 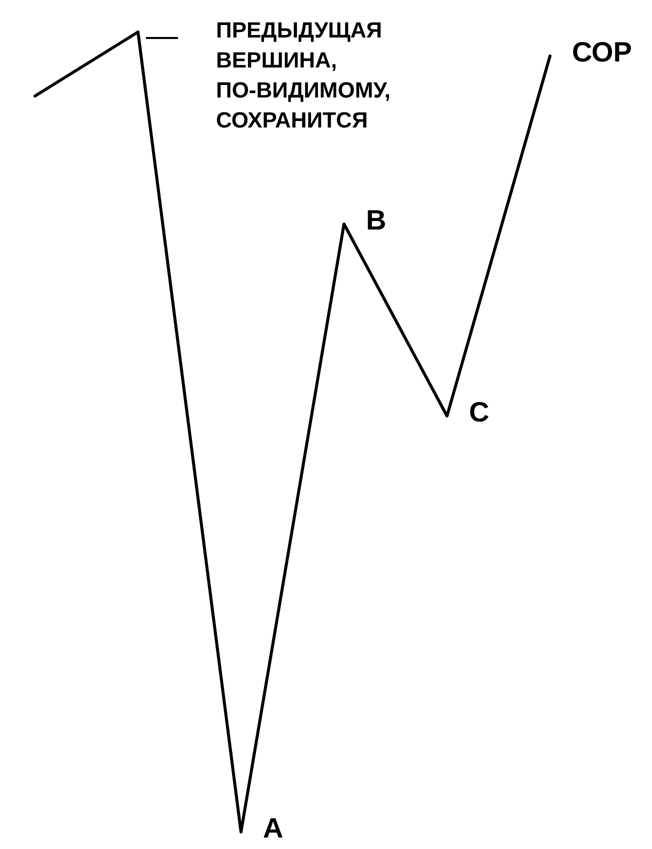 What do you see at coordinates (376, 220) in the screenshot?
I see `annotation: B` at bounding box center [376, 220].